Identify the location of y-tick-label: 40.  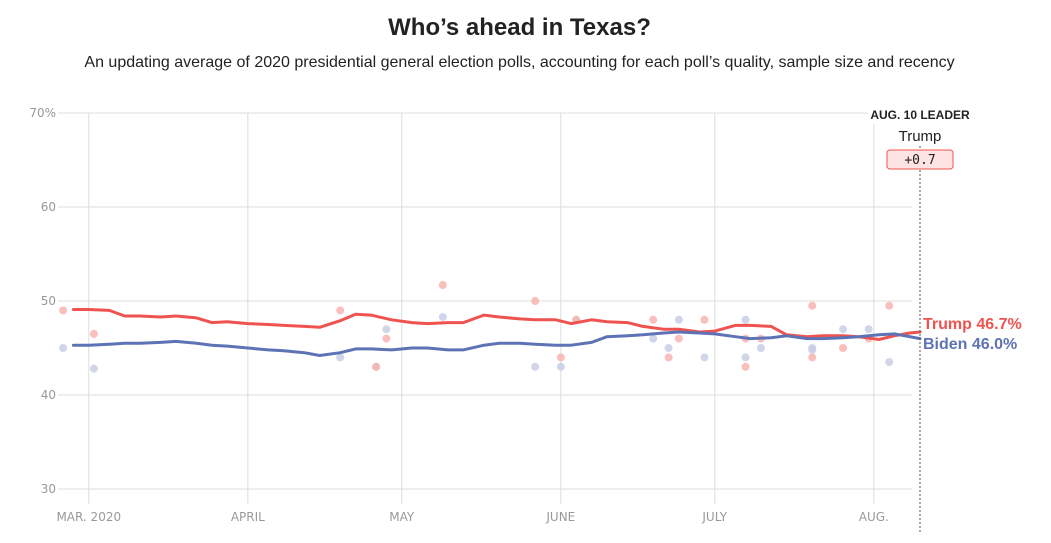
(48, 395).